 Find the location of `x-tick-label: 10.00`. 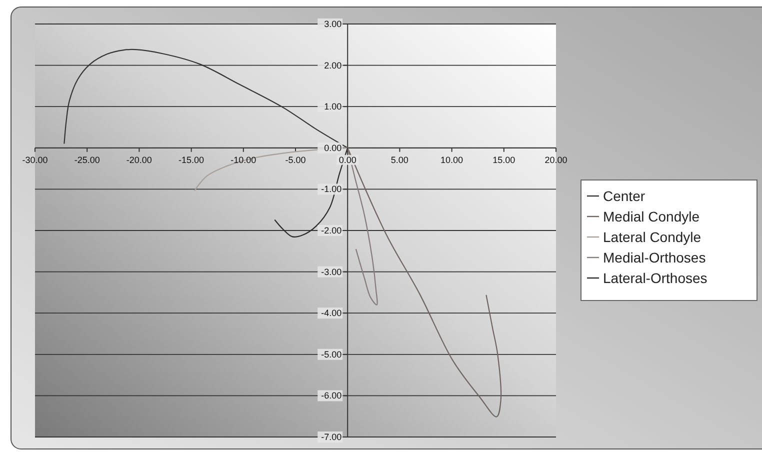

x-tick-label: 10.00 is located at coordinates (452, 159).